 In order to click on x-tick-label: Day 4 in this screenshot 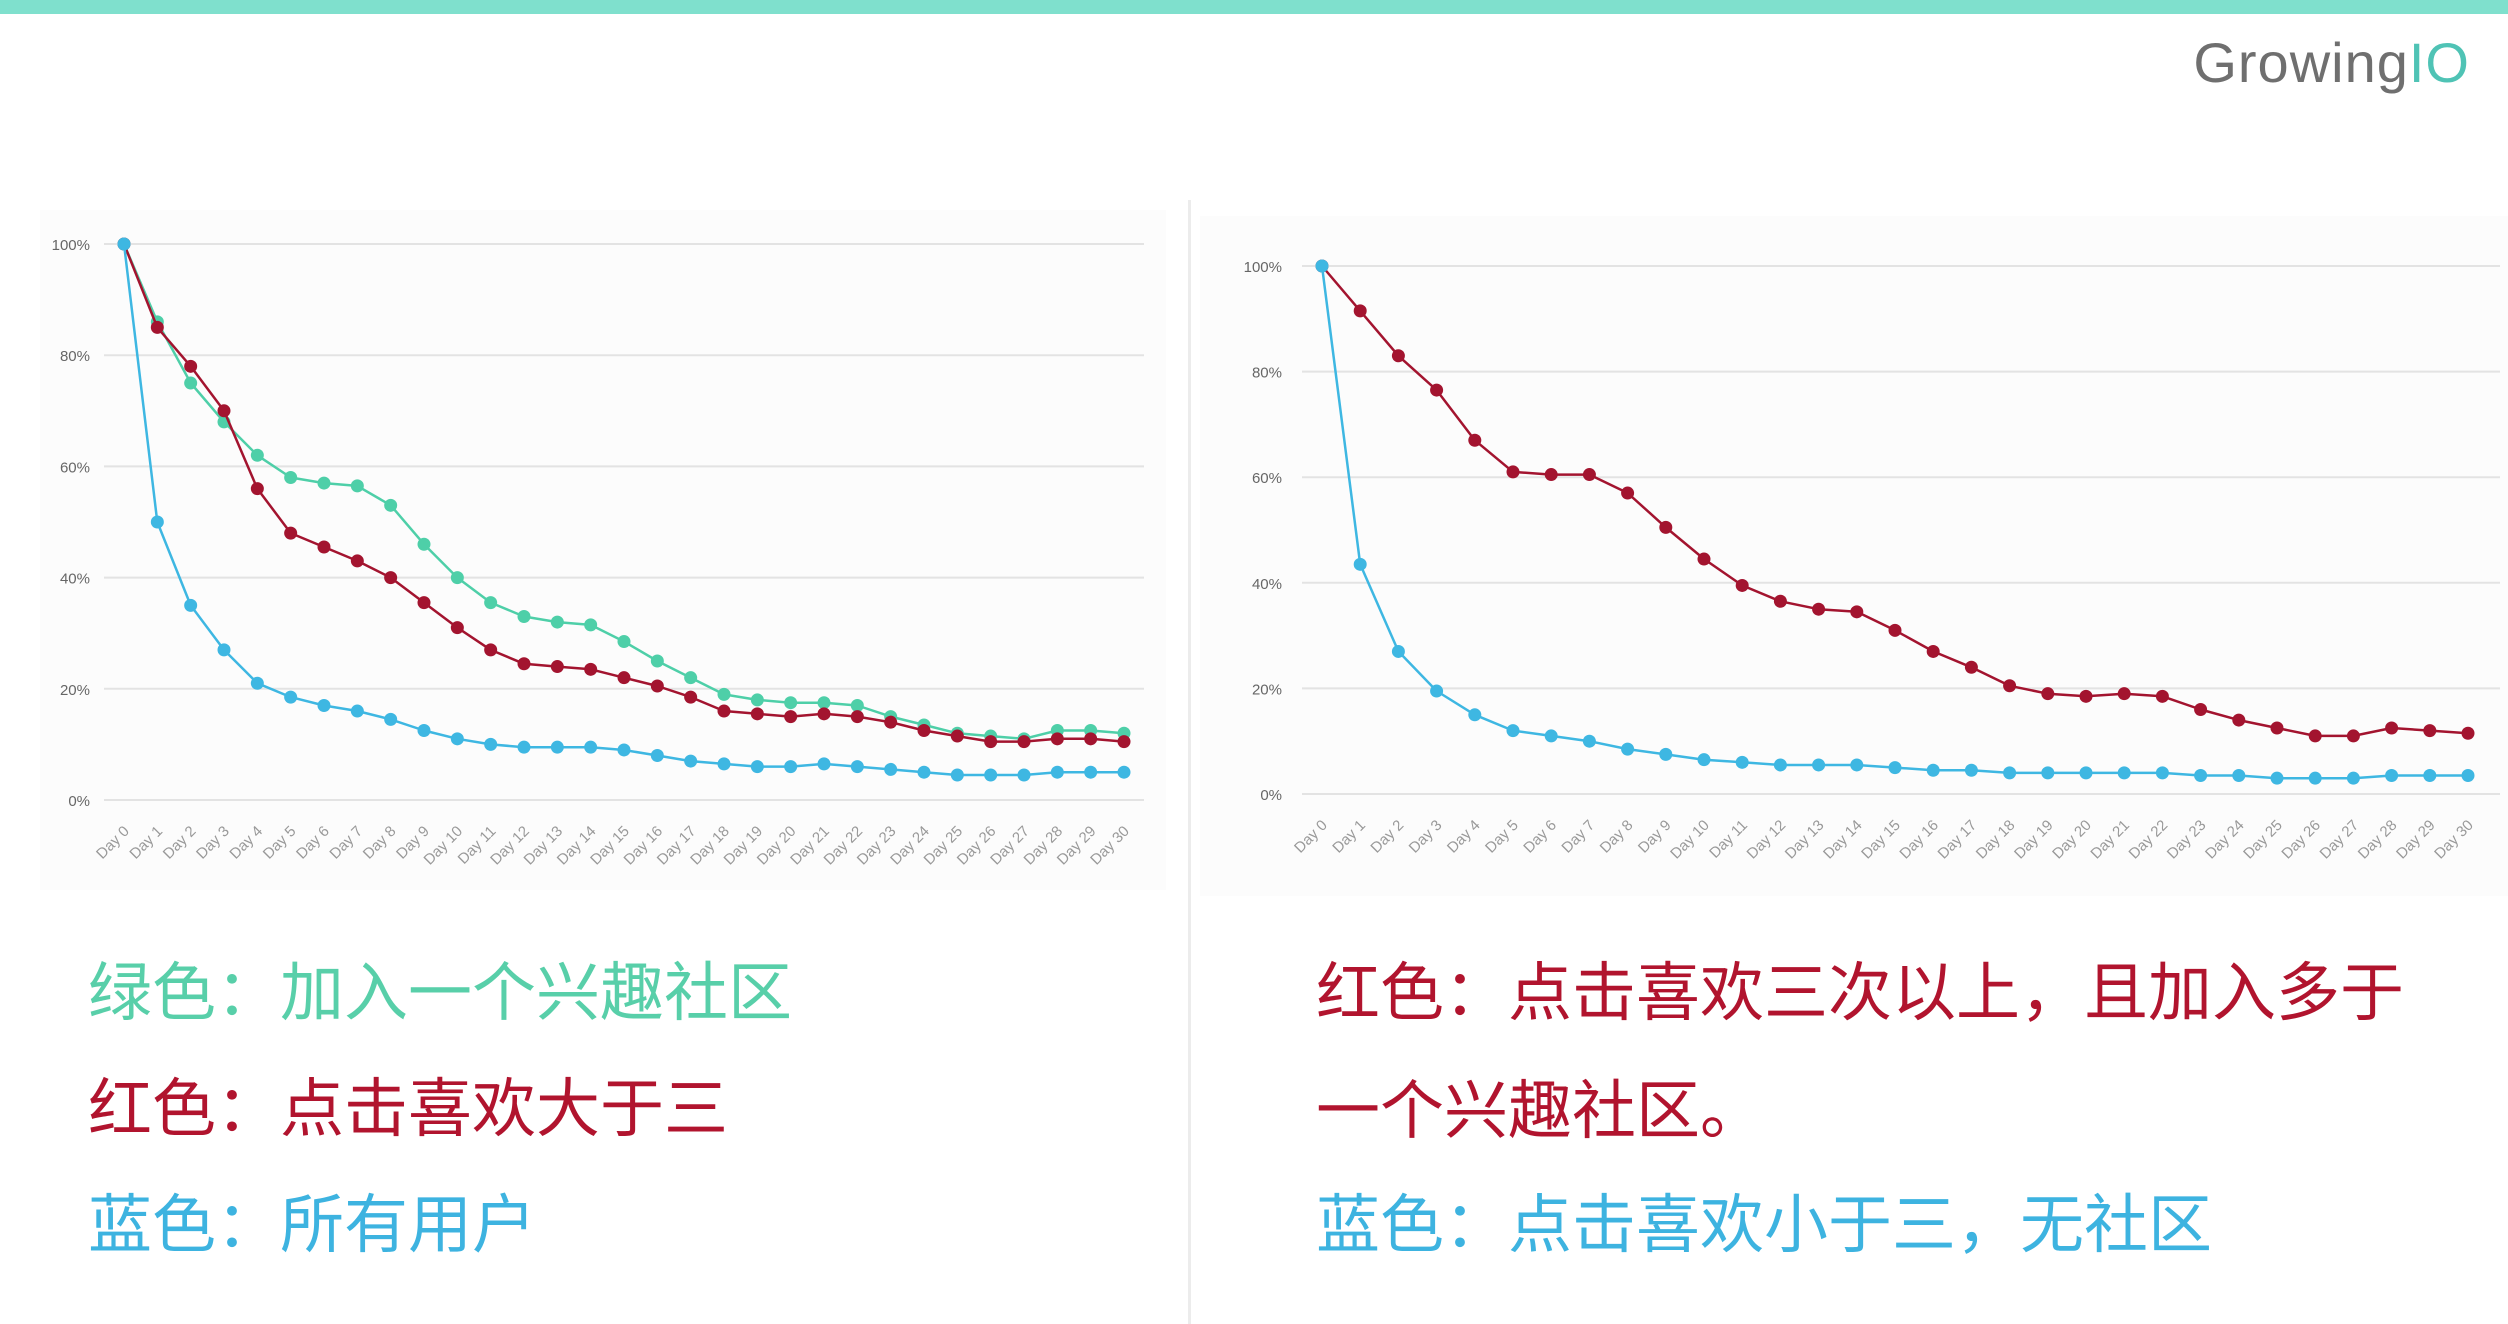, I will do `click(1464, 837)`.